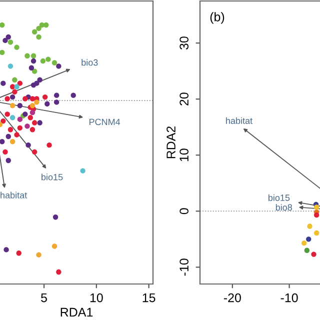 This screenshot has height=320, width=320. Describe the element at coordinates (184, 99) in the screenshot. I see `y-tick-label: 20` at that location.